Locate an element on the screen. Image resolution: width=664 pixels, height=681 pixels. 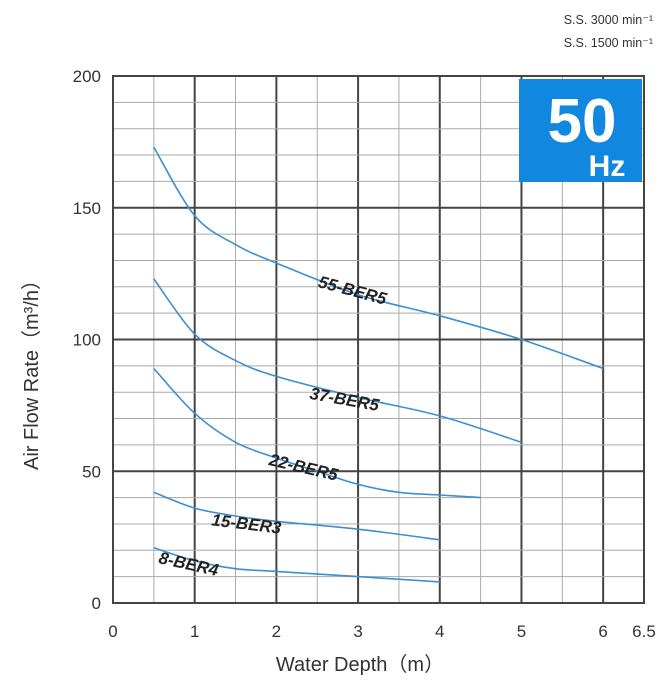
y-tick-label: 200 is located at coordinates (87, 76).